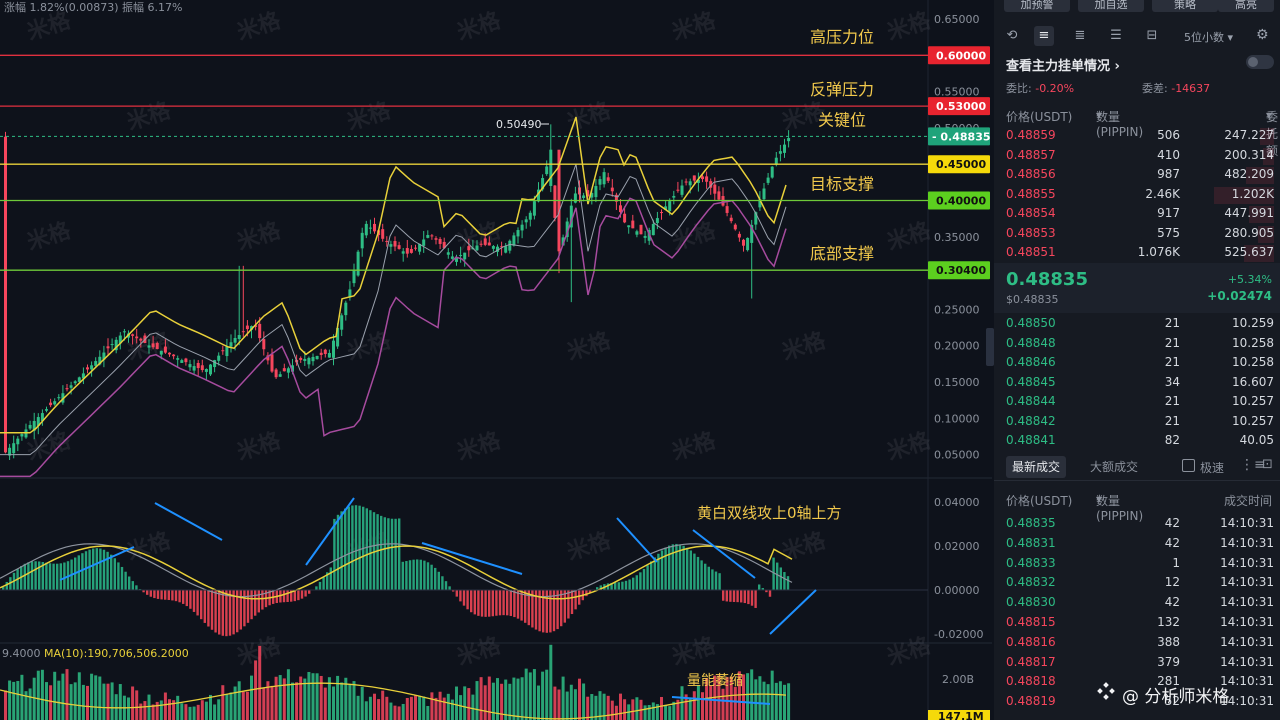 The width and height of the screenshot is (1280, 720). I want to click on ask-row: 0.48854 917 447.991, so click(1140, 215).